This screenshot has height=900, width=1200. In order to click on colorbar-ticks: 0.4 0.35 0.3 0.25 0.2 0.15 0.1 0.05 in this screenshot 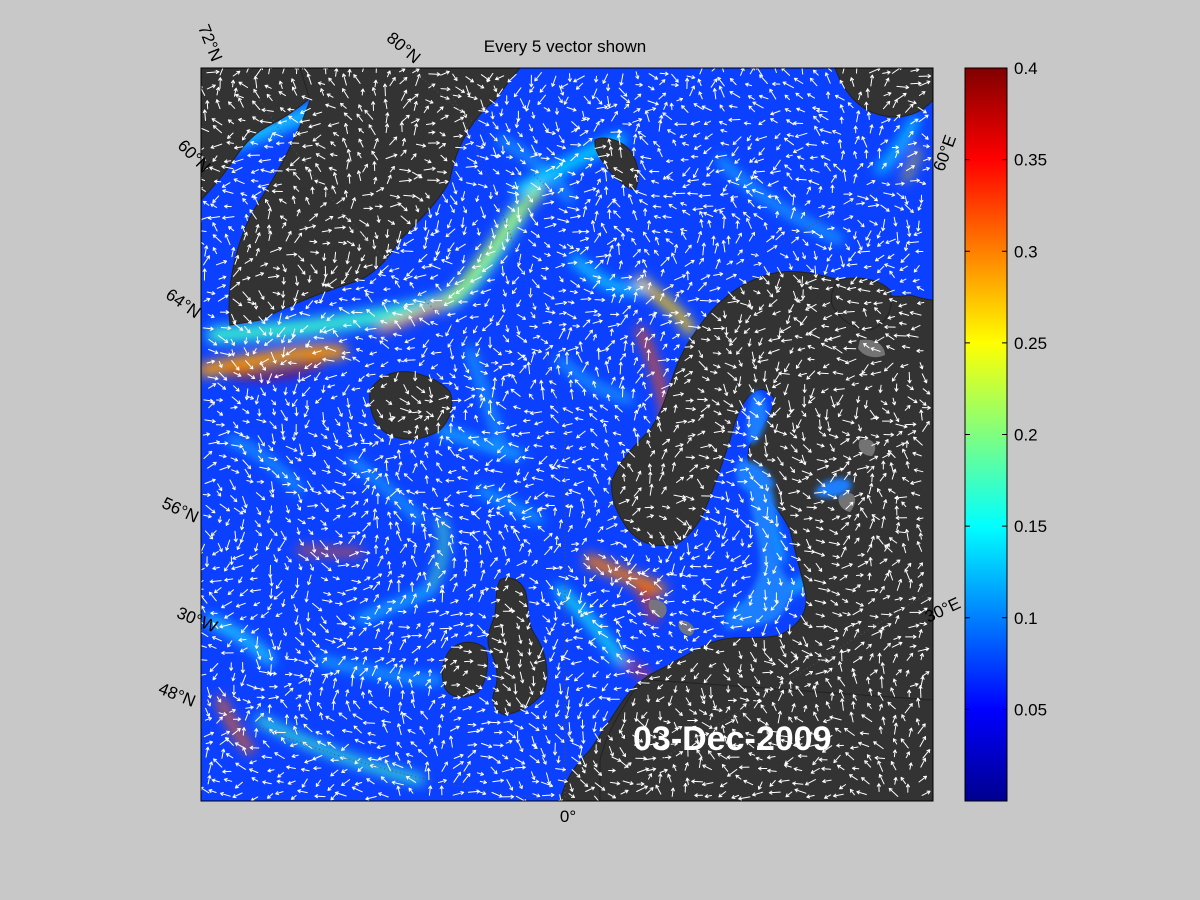, I will do `click(1006, 389)`.